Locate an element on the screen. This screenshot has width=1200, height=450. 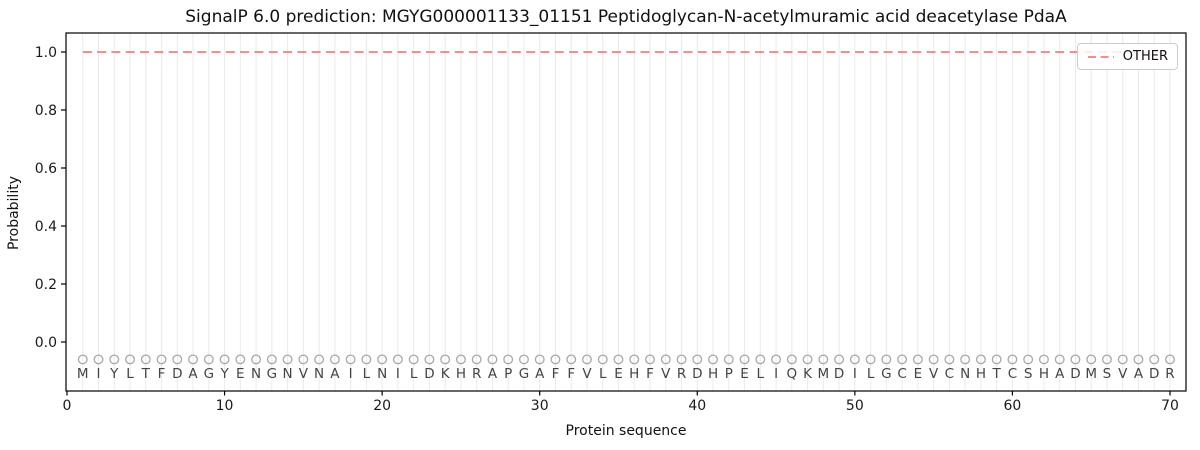
legend: OTHER is located at coordinates (1127, 56).